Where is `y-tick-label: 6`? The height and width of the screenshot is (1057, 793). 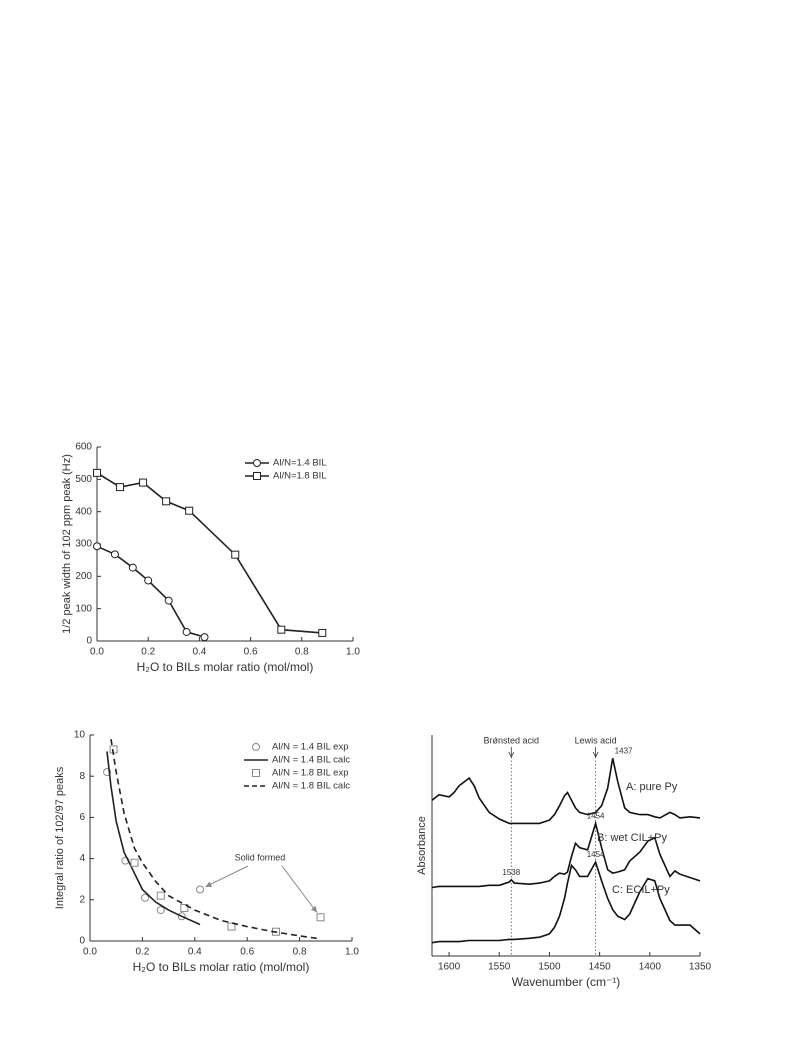 y-tick-label: 6 is located at coordinates (82, 817).